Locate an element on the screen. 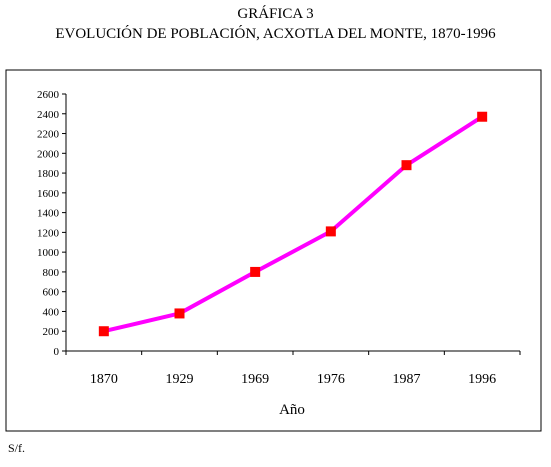  chart-title: GRÁFICA 3 is located at coordinates (275, 14).